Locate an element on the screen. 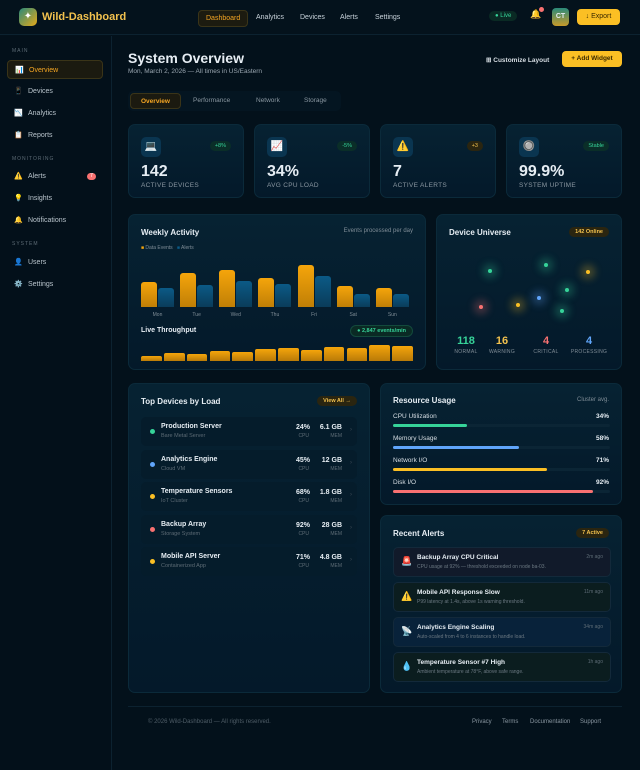 The image size is (640, 770). warning-icon: ⚠️ is located at coordinates (407, 596).